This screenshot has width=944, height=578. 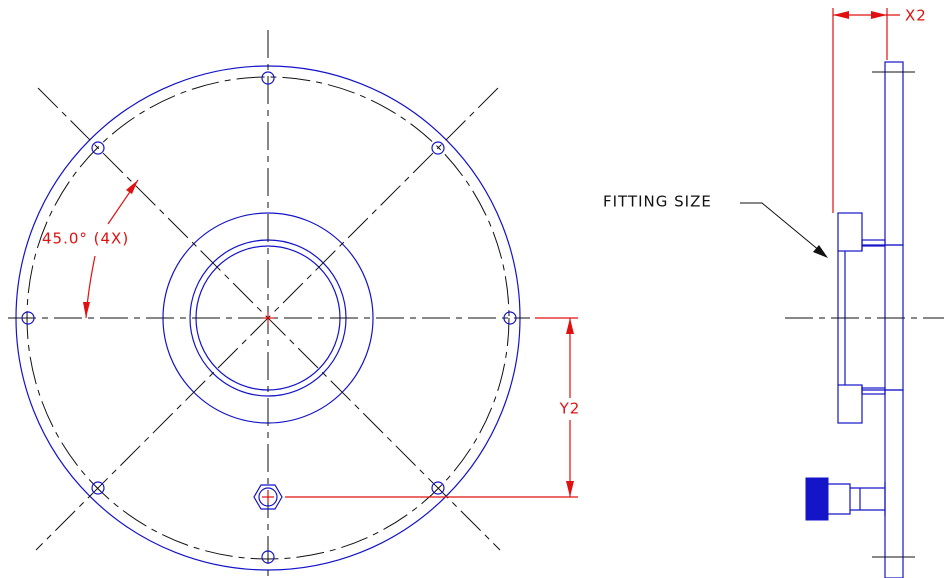 What do you see at coordinates (657, 202) in the screenshot?
I see `fitting-label: FITTING SIZE` at bounding box center [657, 202].